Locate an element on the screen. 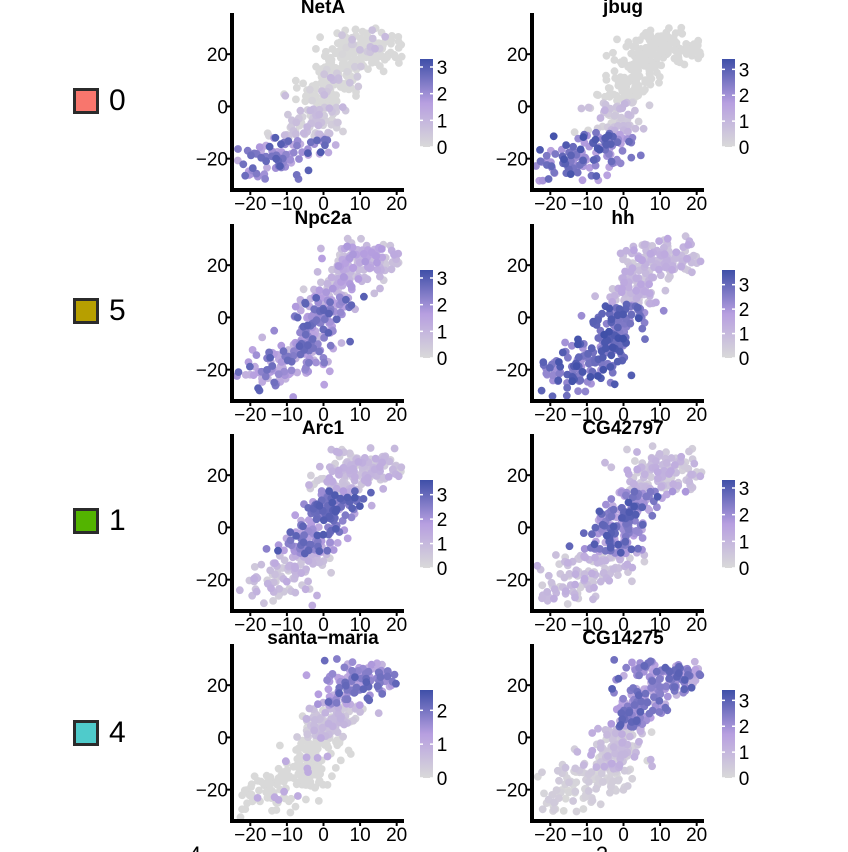 This screenshot has height=852, width=848. x-tick-label: −10 is located at coordinates (287, 204).